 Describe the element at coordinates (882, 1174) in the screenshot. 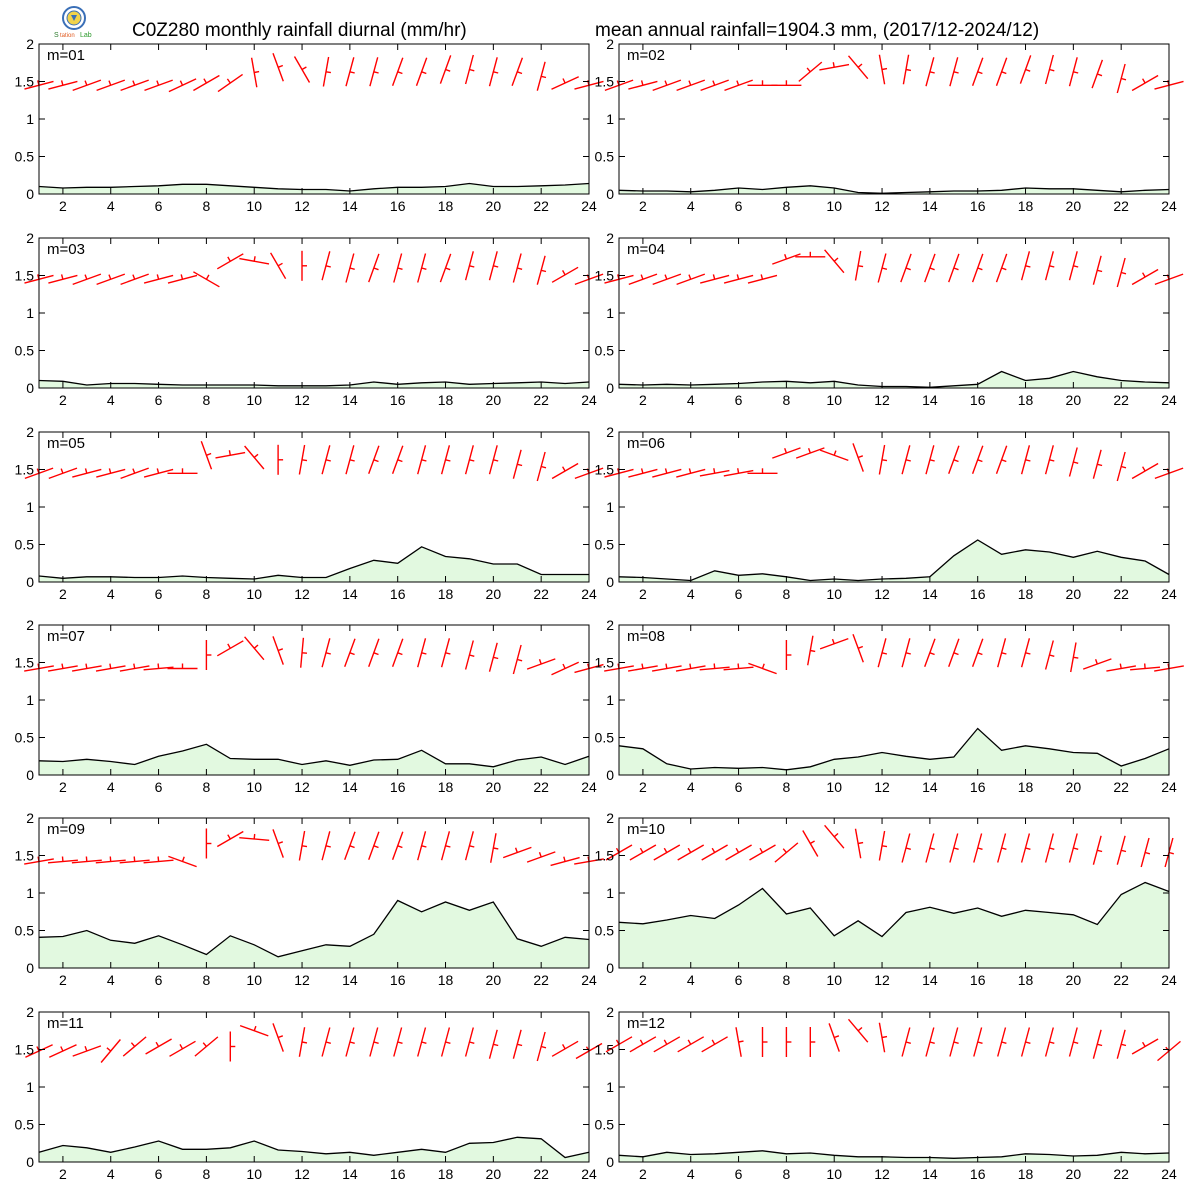

I see `x-tick-label: 12` at that location.